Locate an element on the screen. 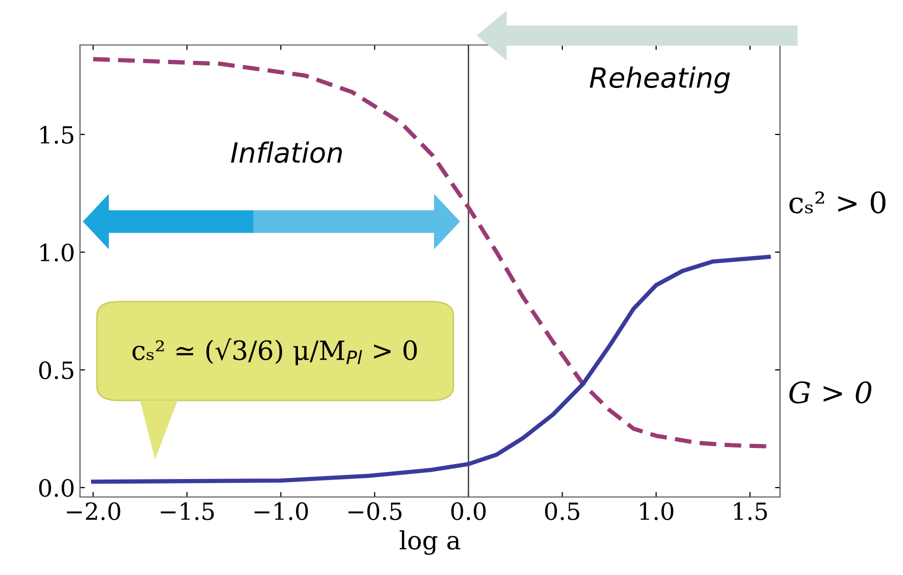 Image resolution: width=903 pixels, height=575 pixels. text: G > 0 is located at coordinates (830, 392).